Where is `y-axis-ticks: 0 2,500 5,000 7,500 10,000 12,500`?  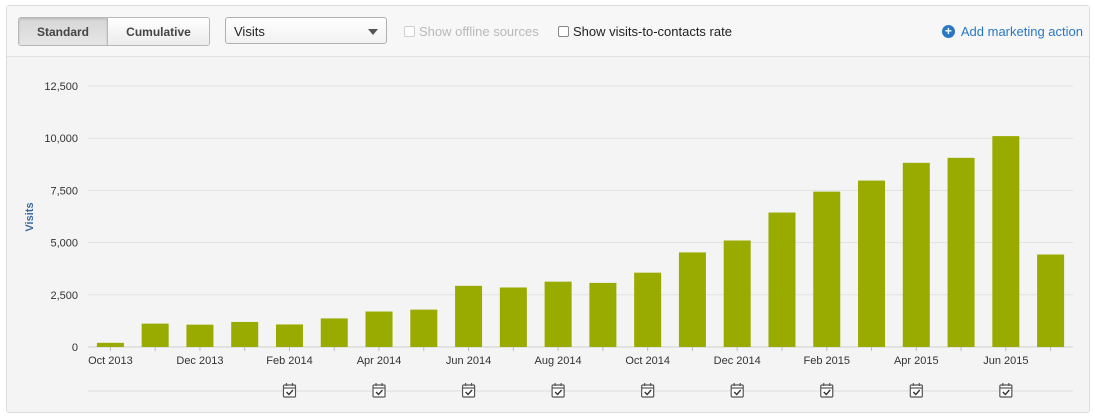
y-axis-ticks: 0 2,500 5,000 7,500 10,000 12,500 is located at coordinates (61, 217).